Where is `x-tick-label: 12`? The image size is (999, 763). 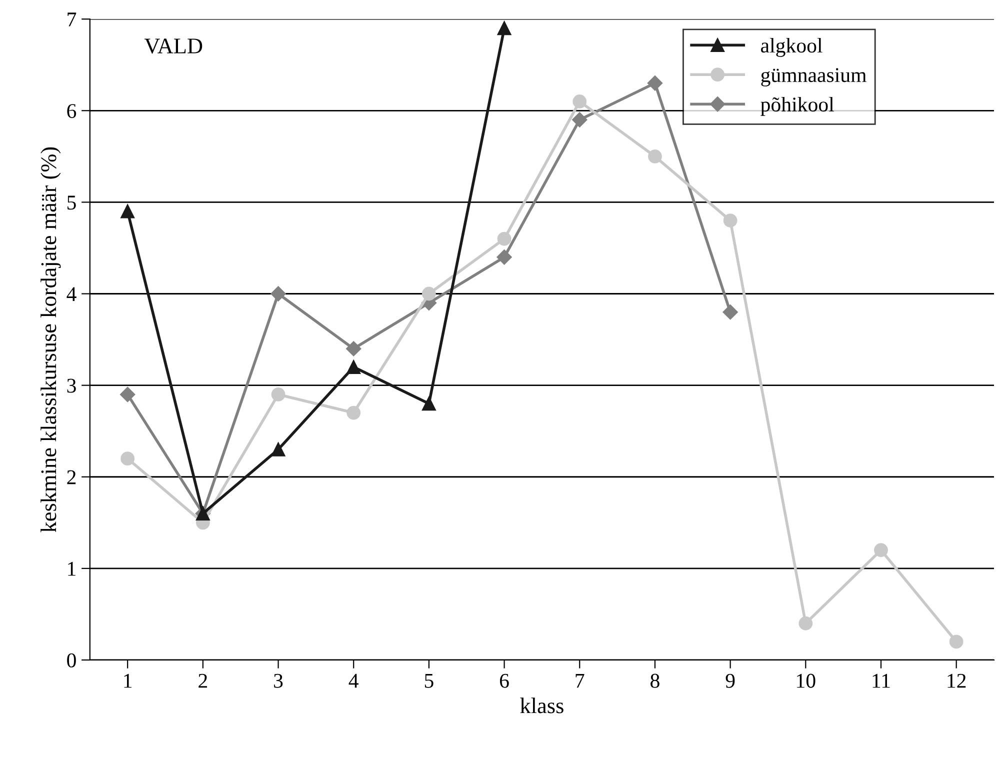 x-tick-label: 12 is located at coordinates (957, 681).